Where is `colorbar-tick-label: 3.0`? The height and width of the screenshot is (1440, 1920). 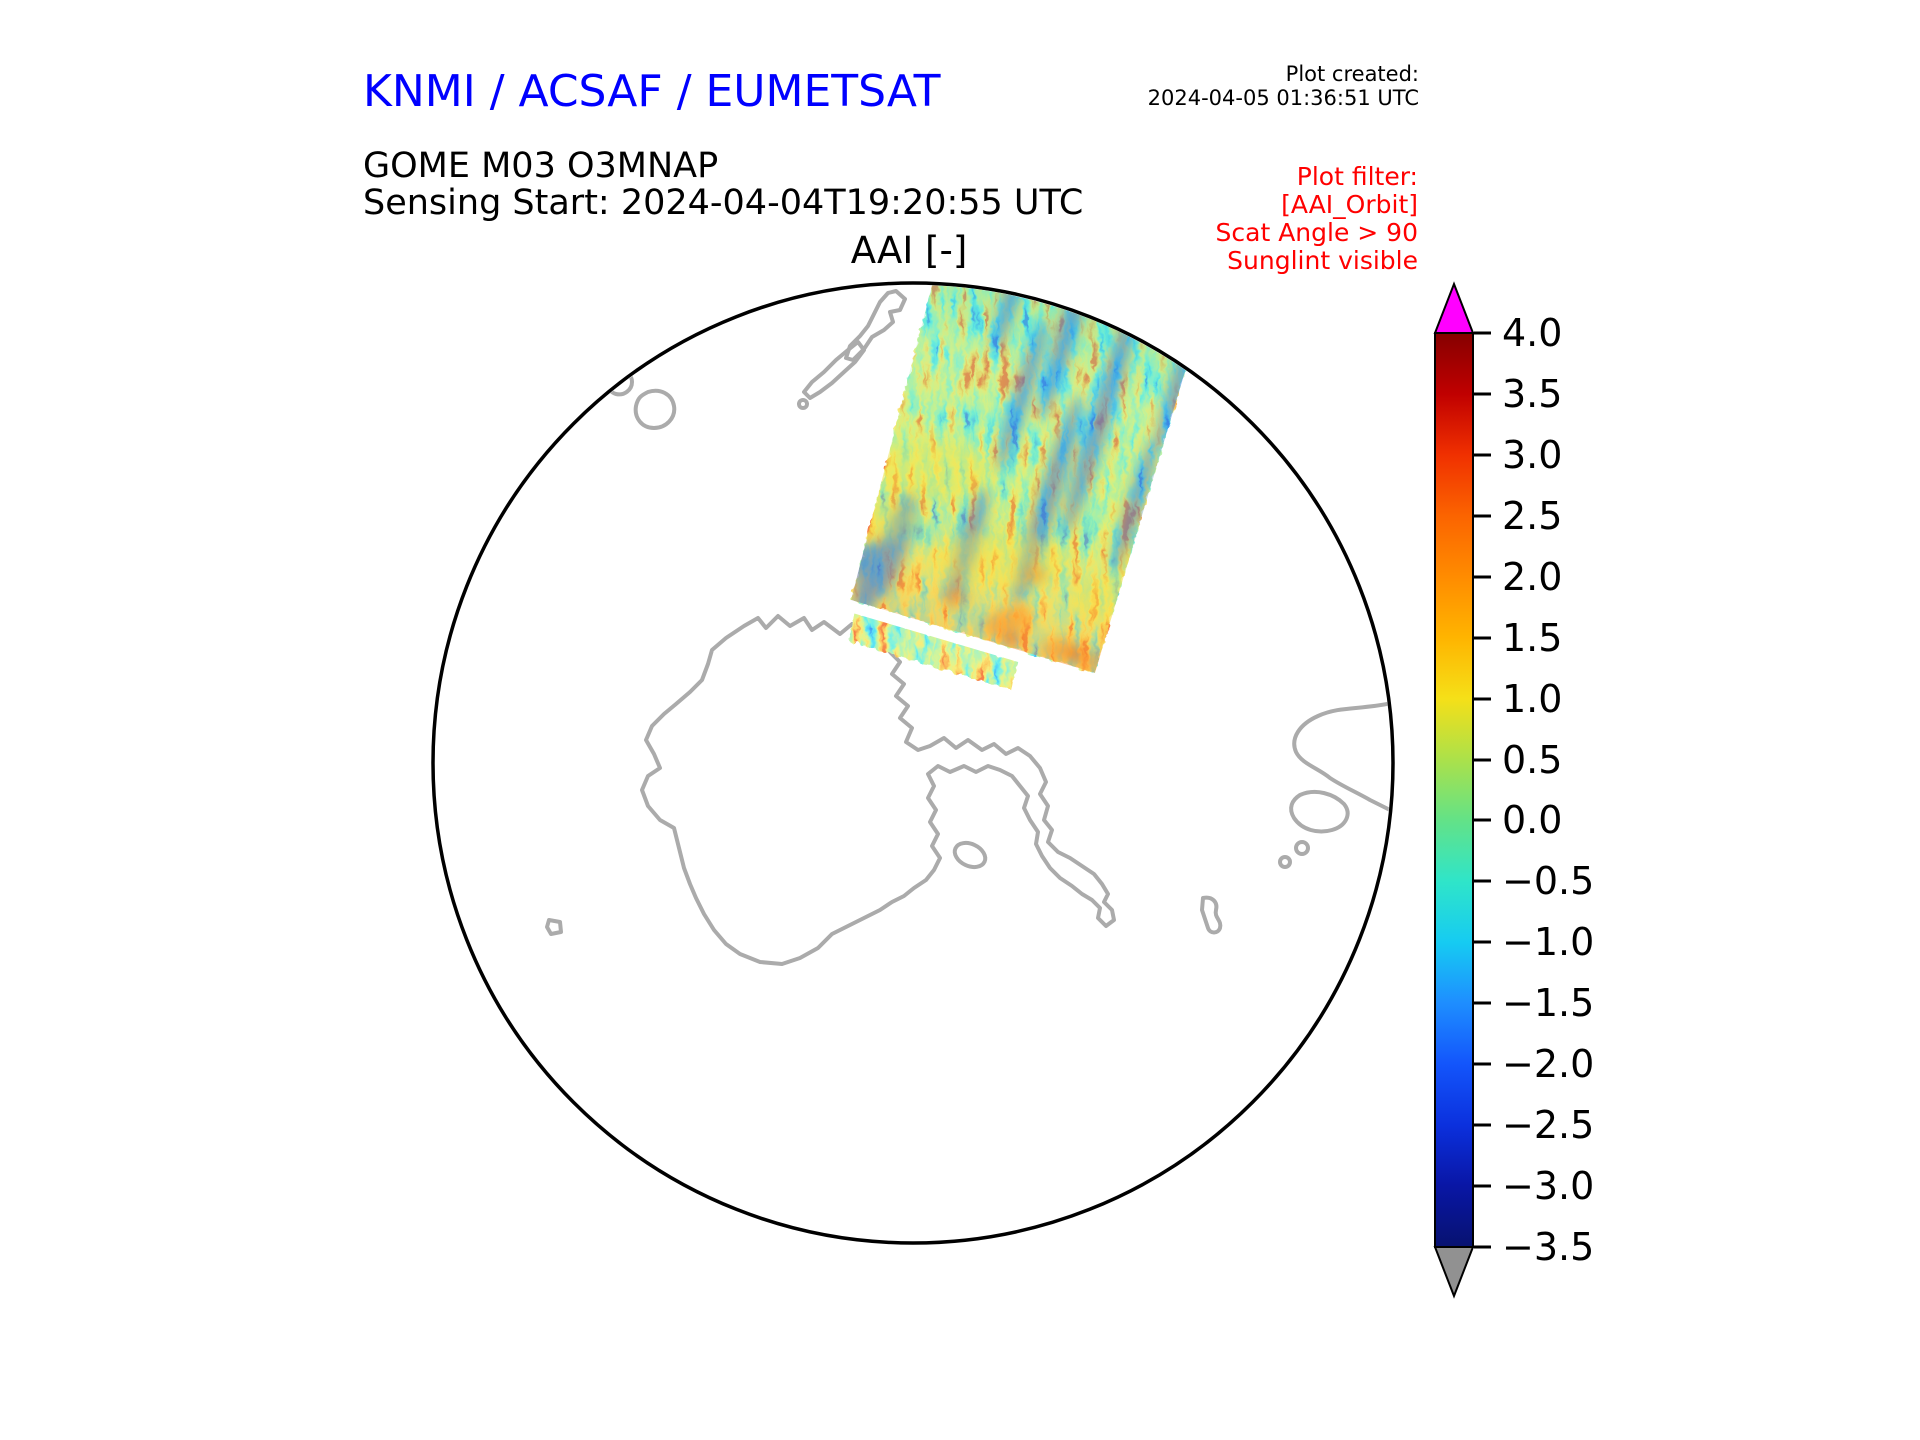 colorbar-tick-label: 3.0 is located at coordinates (1532, 455).